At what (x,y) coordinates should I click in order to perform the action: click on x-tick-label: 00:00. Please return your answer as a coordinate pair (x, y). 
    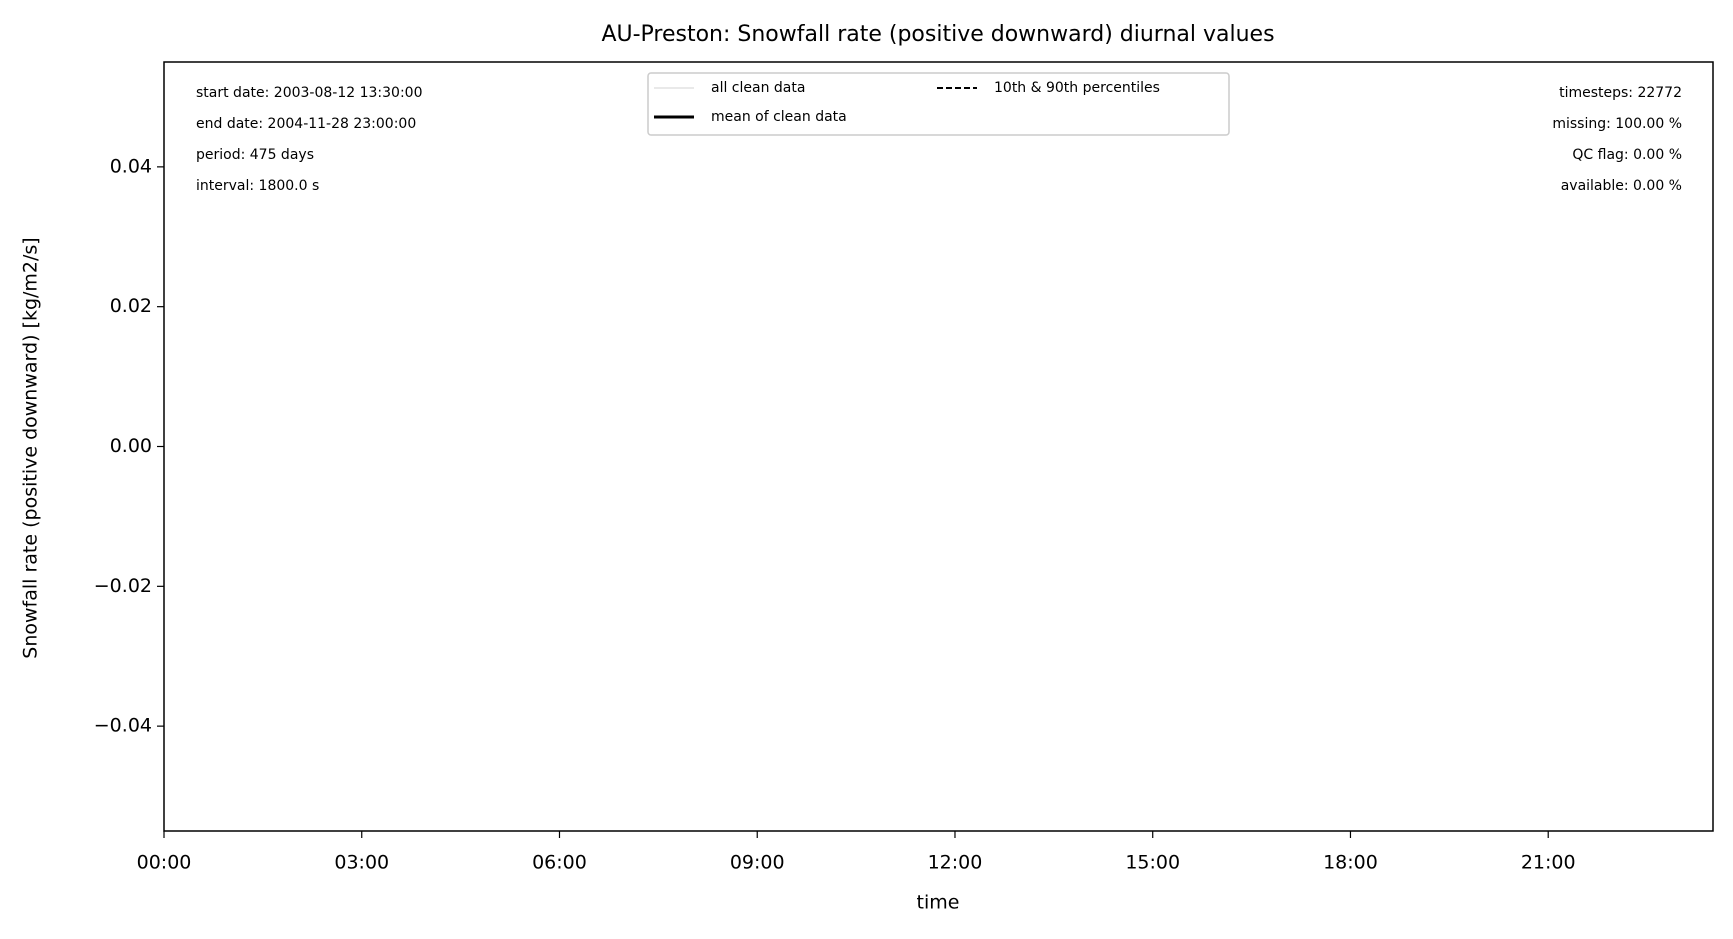
    Looking at the image, I should click on (164, 863).